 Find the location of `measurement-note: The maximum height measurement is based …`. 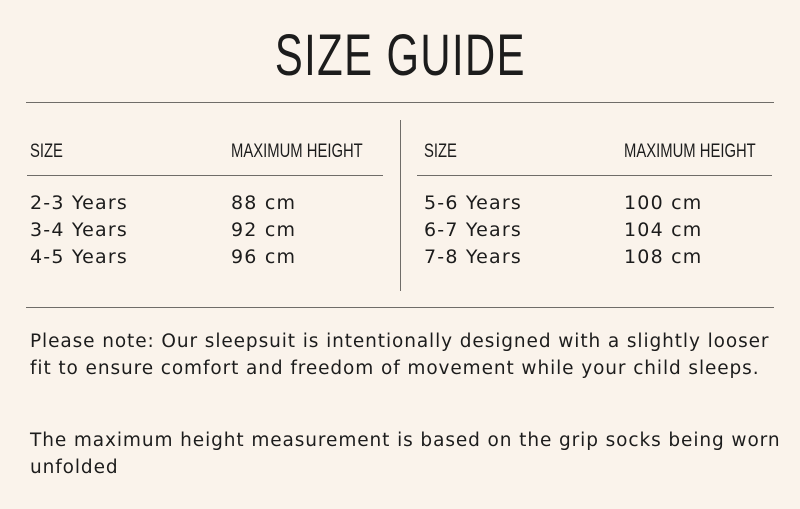

measurement-note: The maximum height measurement is based … is located at coordinates (405, 454).